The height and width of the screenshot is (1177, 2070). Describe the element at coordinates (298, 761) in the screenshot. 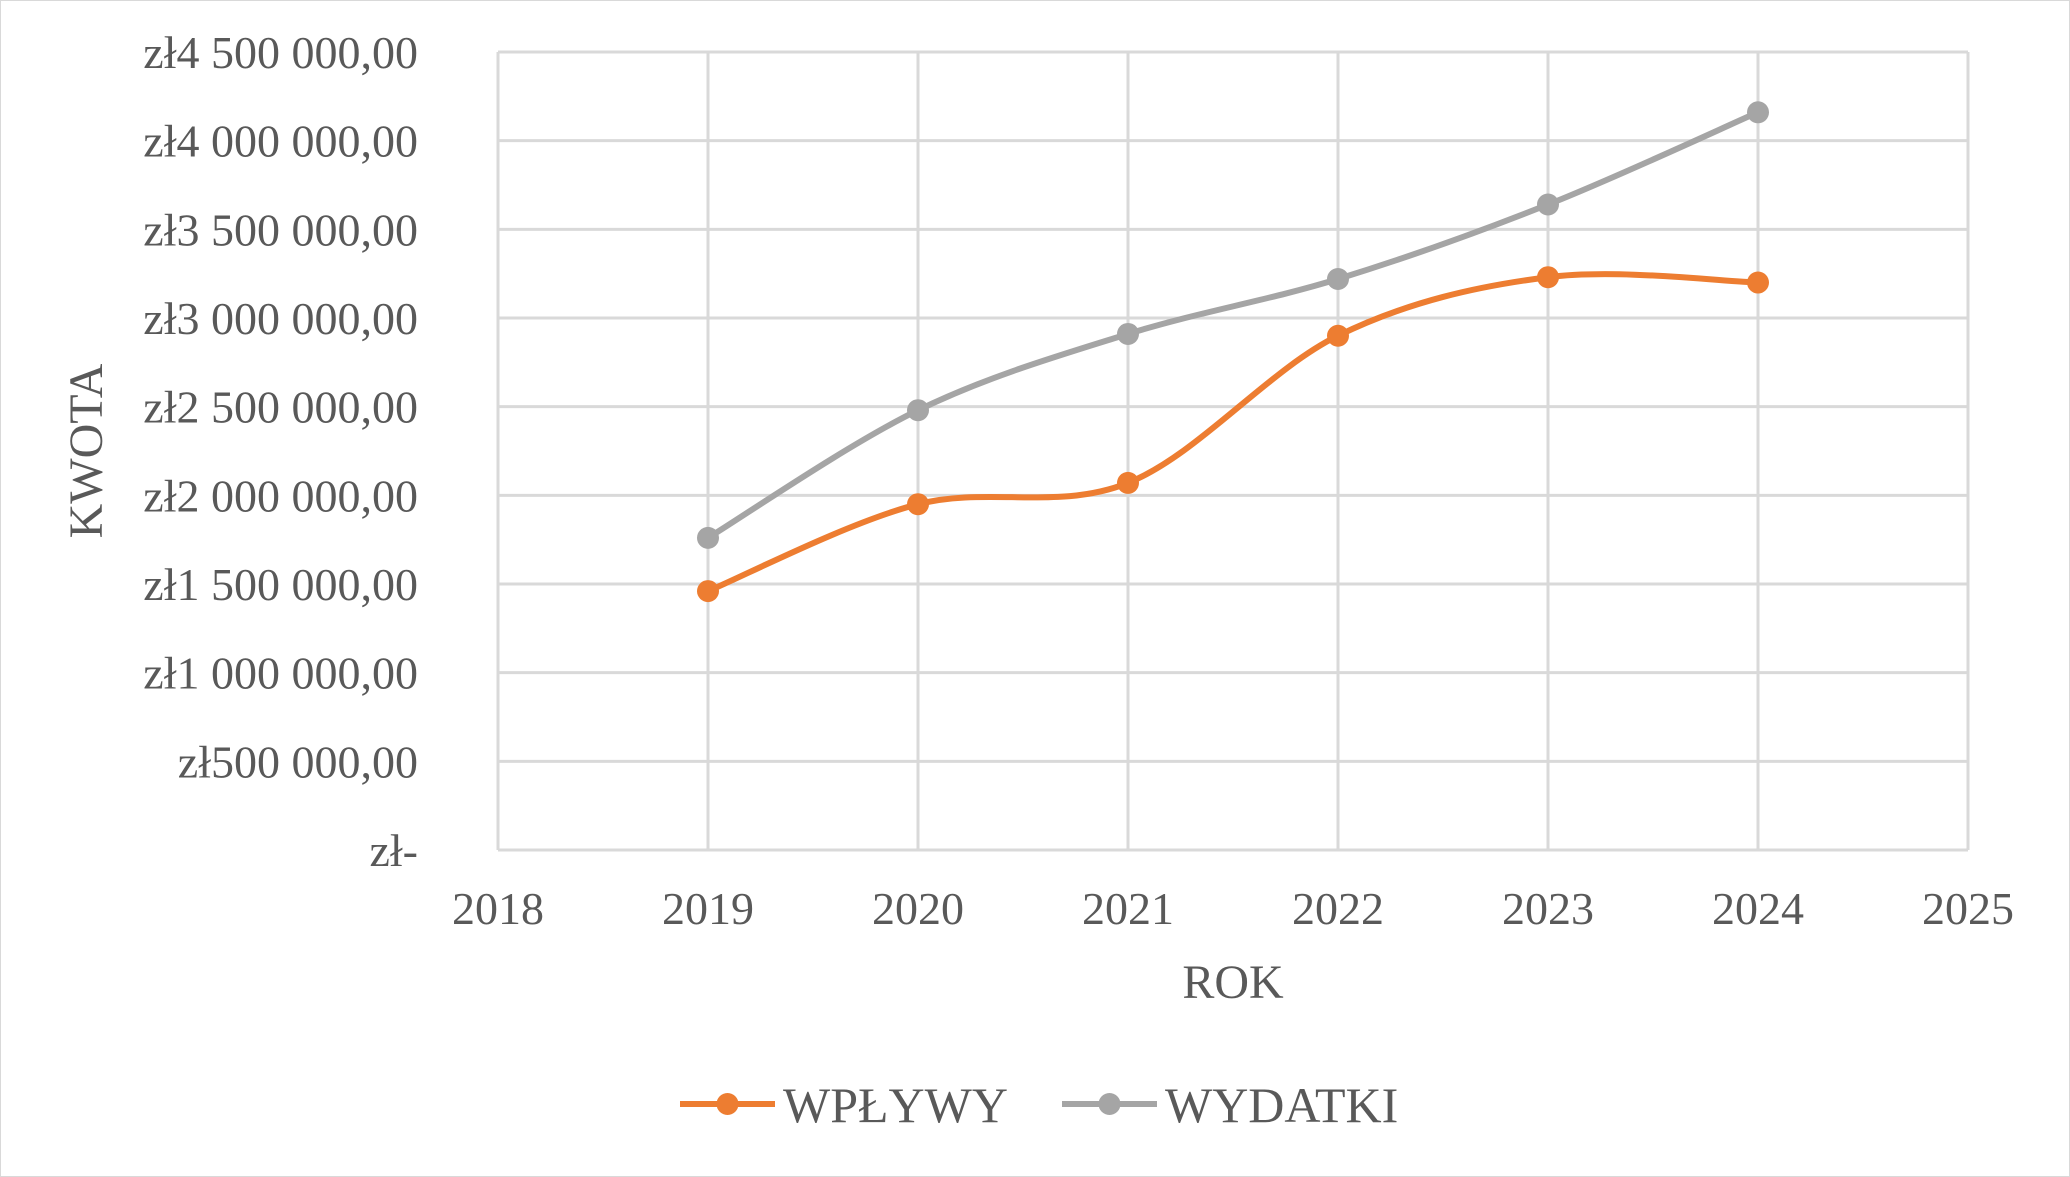

I see `y-tick-label: zł500 000,00` at that location.